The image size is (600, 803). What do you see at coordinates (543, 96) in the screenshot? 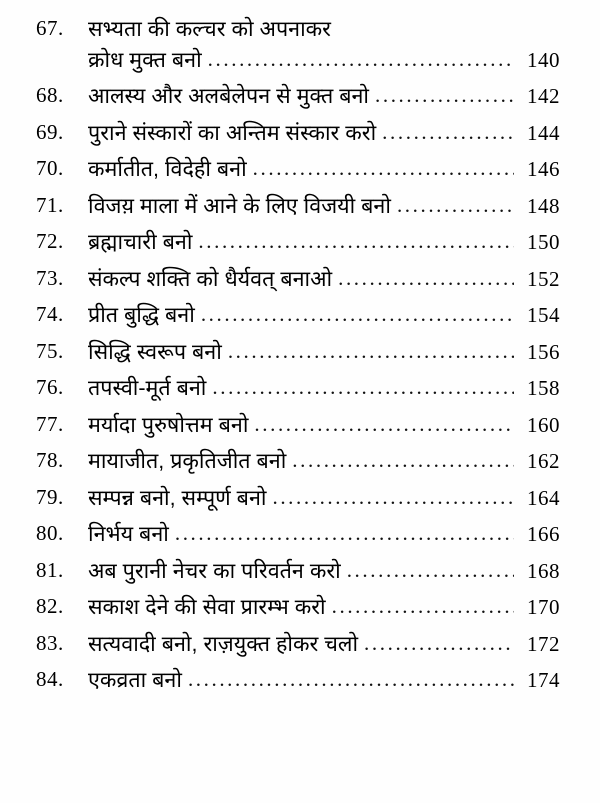
I see `toc-entry-page-number: 142` at bounding box center [543, 96].